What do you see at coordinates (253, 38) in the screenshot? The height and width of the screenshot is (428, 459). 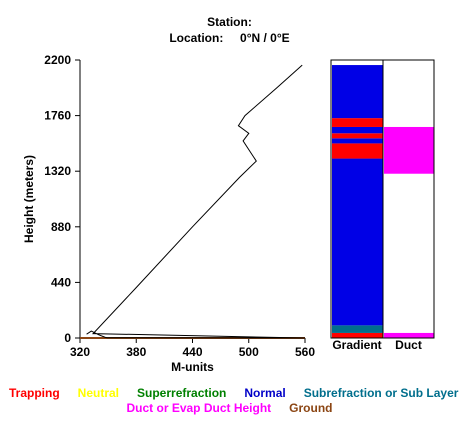 I see `location-lat: 0°N /` at bounding box center [253, 38].